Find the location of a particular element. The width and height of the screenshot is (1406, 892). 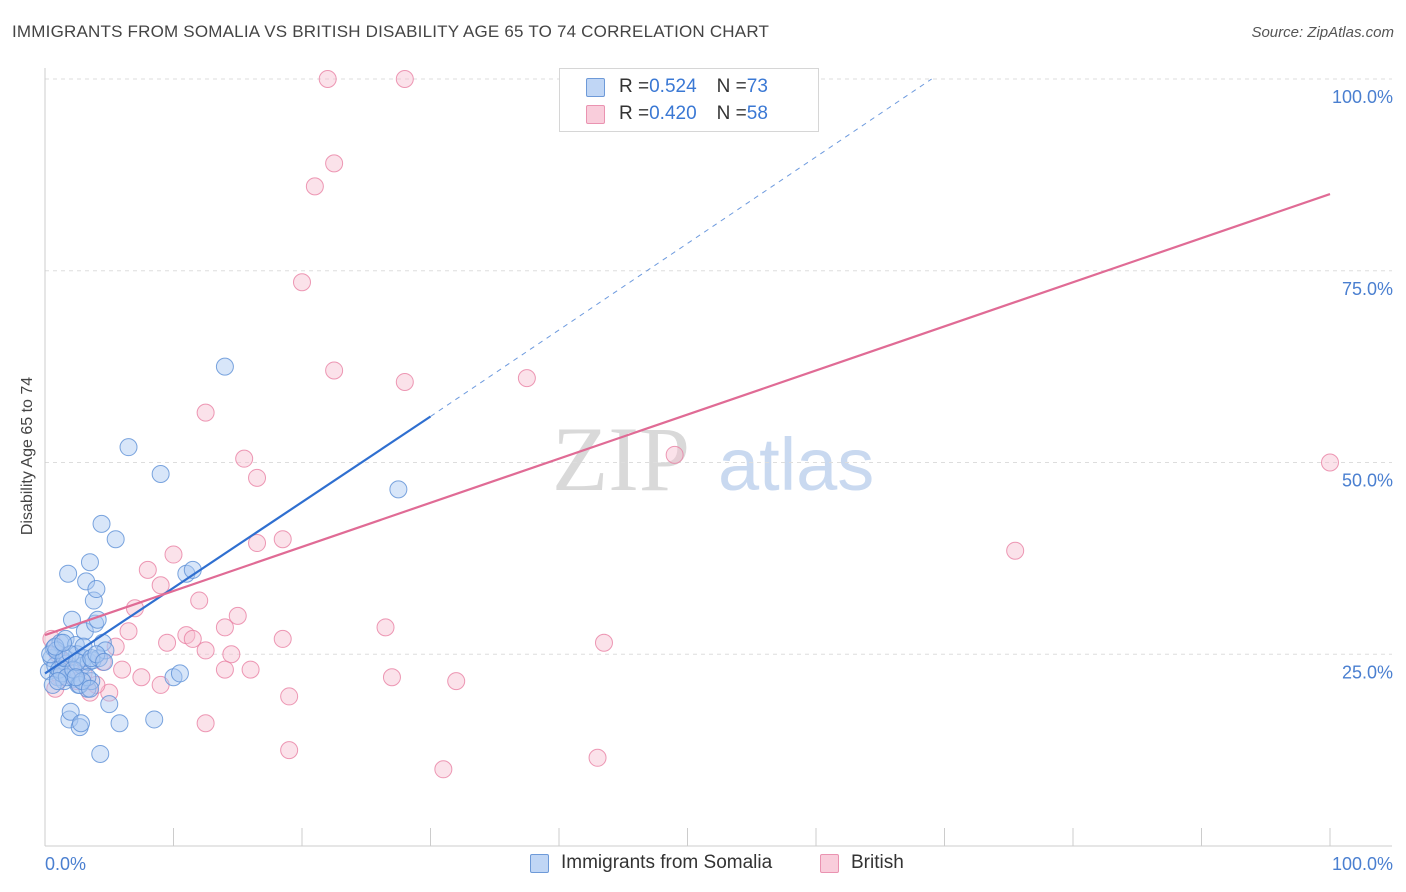

trendline-somalia is located at coordinates (238, 545).